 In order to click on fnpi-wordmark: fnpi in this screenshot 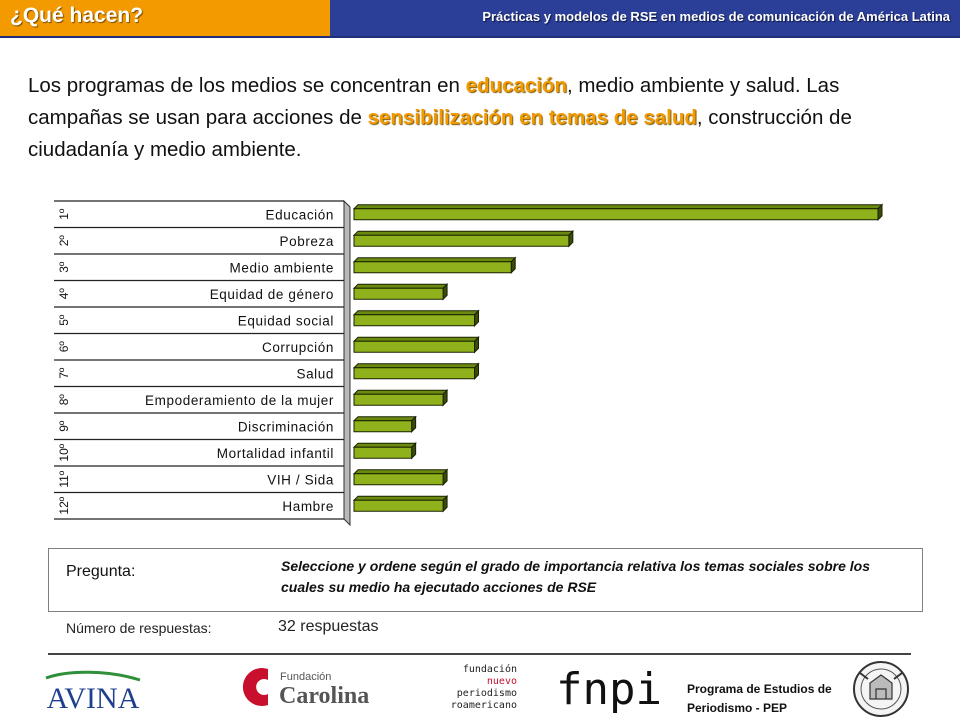, I will do `click(609, 689)`.